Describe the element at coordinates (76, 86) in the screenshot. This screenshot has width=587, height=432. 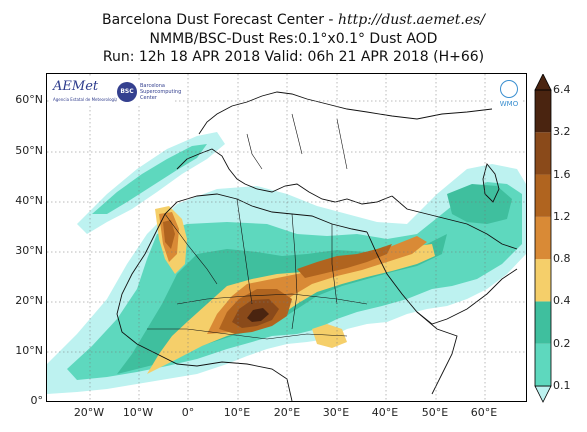
I see `aemet-logo-text: AEMet` at that location.